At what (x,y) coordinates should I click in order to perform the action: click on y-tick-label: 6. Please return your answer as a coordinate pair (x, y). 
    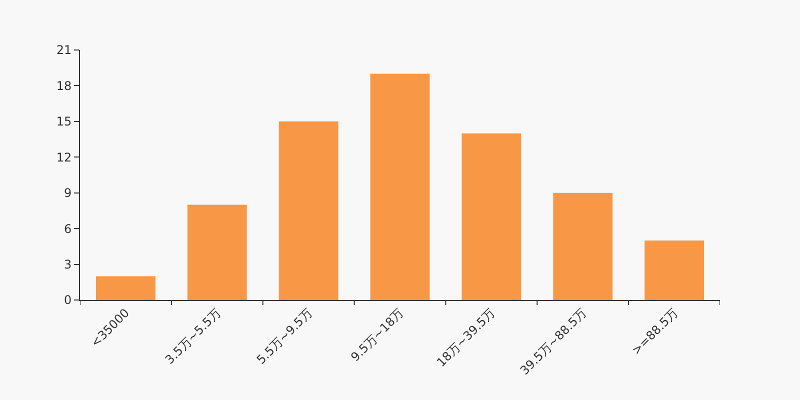
    Looking at the image, I should click on (68, 229).